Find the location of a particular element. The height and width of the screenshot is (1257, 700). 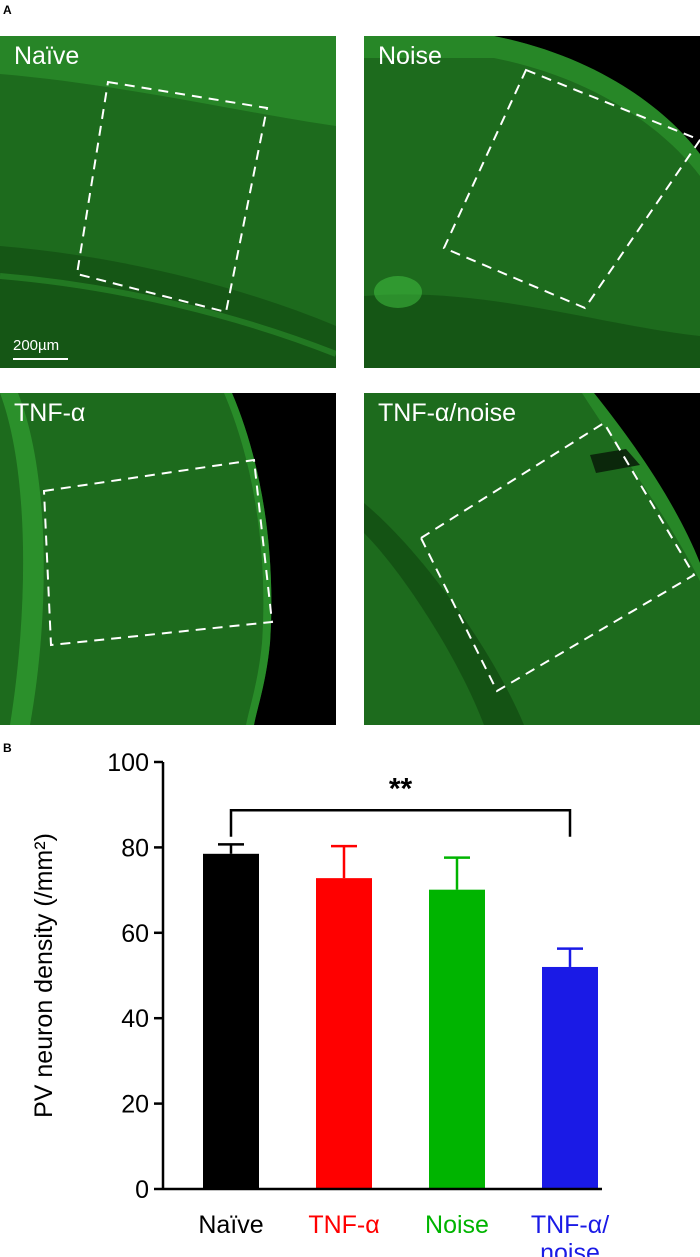

category-label: Noise is located at coordinates (457, 1225).